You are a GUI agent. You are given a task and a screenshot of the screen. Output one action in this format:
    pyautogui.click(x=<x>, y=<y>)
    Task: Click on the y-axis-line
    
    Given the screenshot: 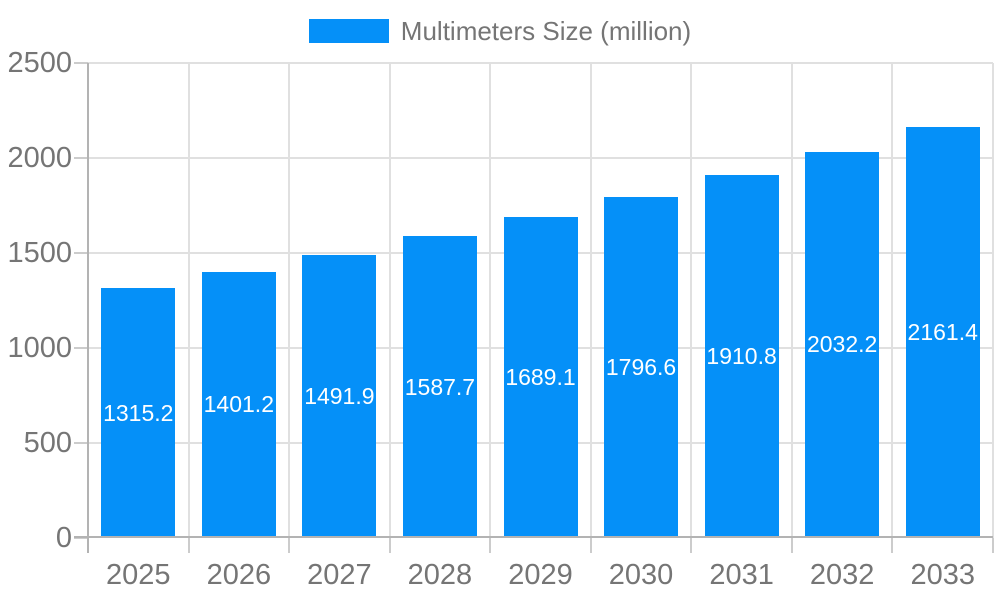 What is the action you would take?
    pyautogui.click(x=88, y=308)
    